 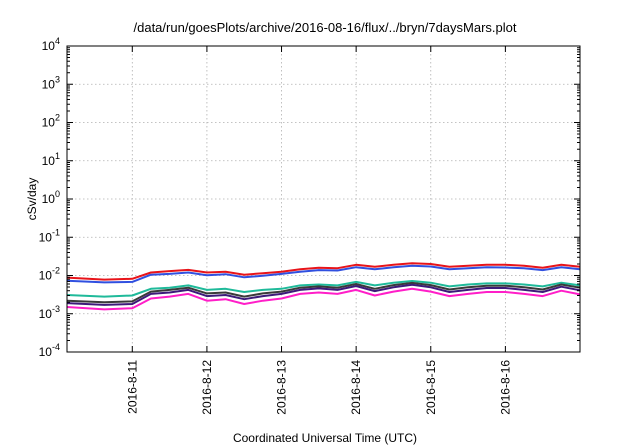 What do you see at coordinates (51, 121) in the screenshot?
I see `y-tick-label: 10²` at bounding box center [51, 121].